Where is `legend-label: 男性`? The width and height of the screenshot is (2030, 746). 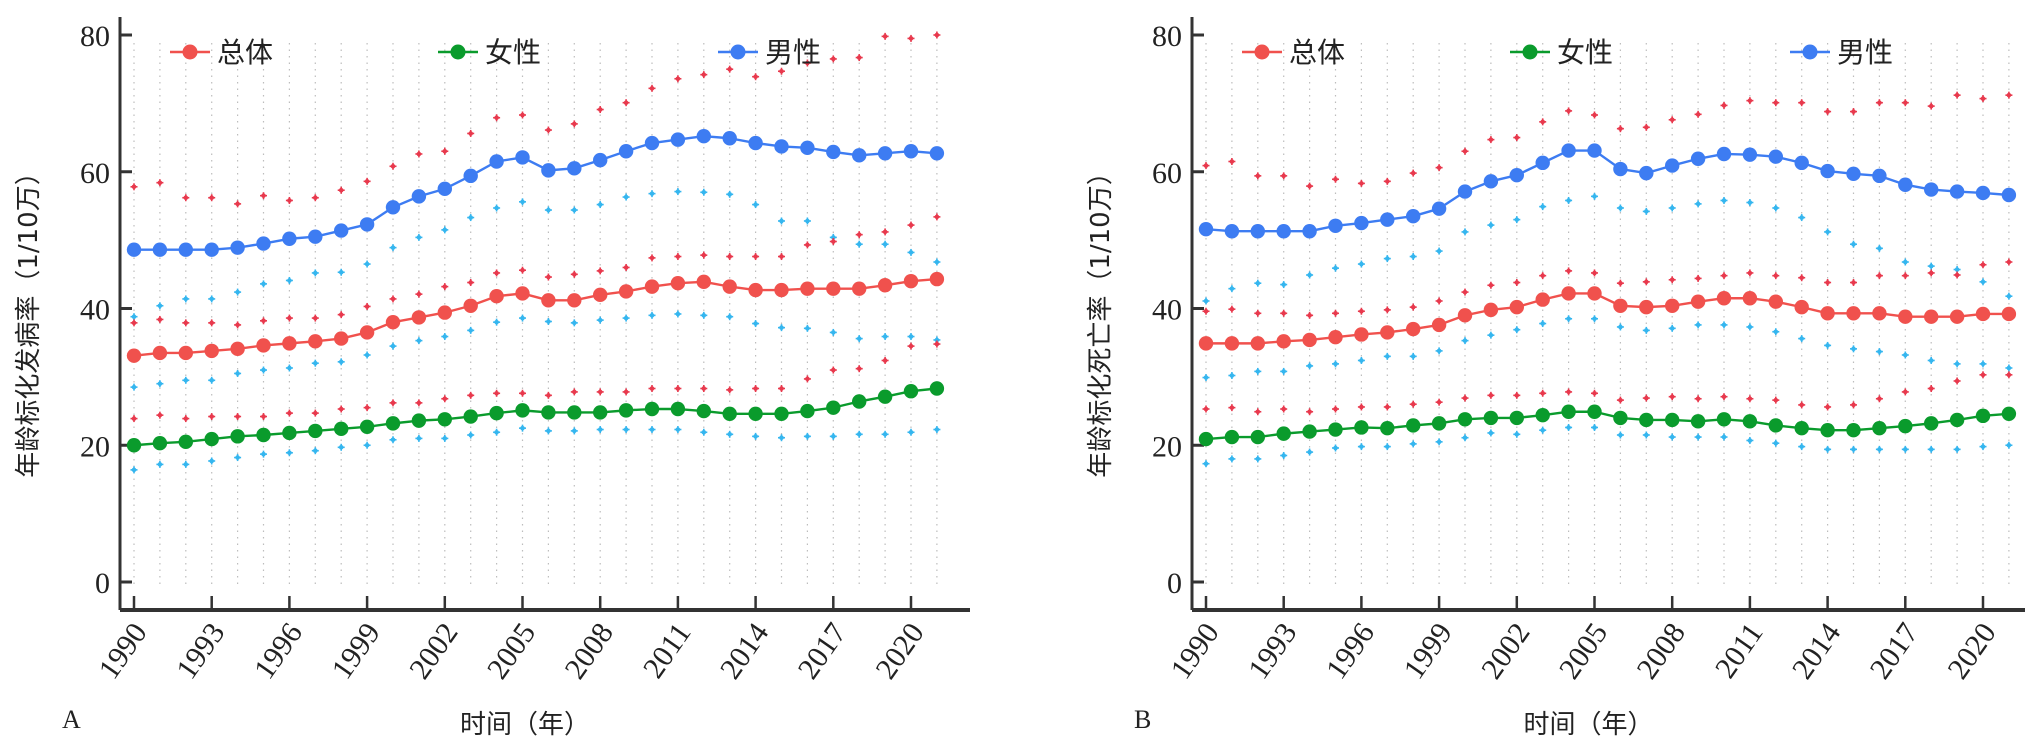 legend-label: 男性 is located at coordinates (793, 52).